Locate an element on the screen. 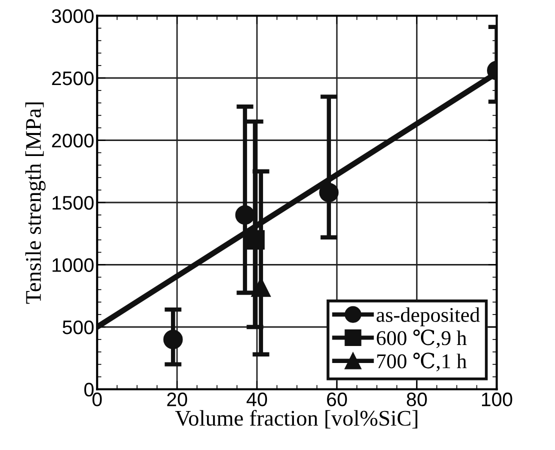 The image size is (555, 450). legend-label: 700 ℃,1 h is located at coordinates (422, 362).